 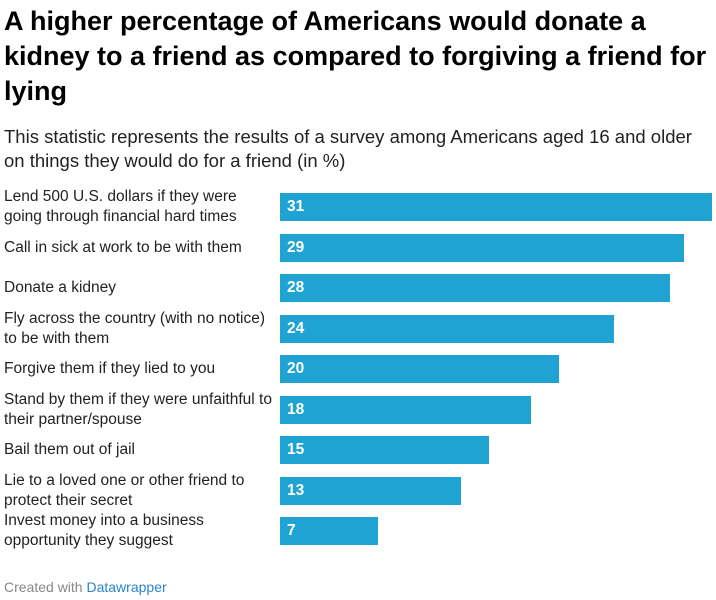 I want to click on bar-row: Donate a kidney 28, so click(x=358, y=288).